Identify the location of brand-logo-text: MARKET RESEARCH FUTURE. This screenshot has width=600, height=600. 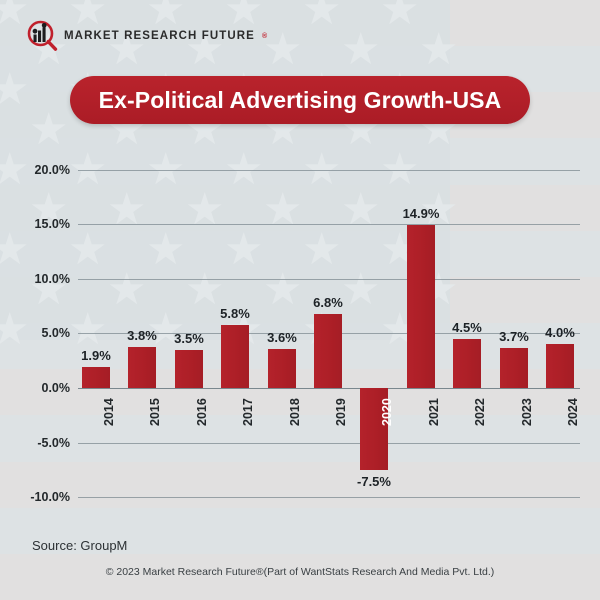
(159, 36).